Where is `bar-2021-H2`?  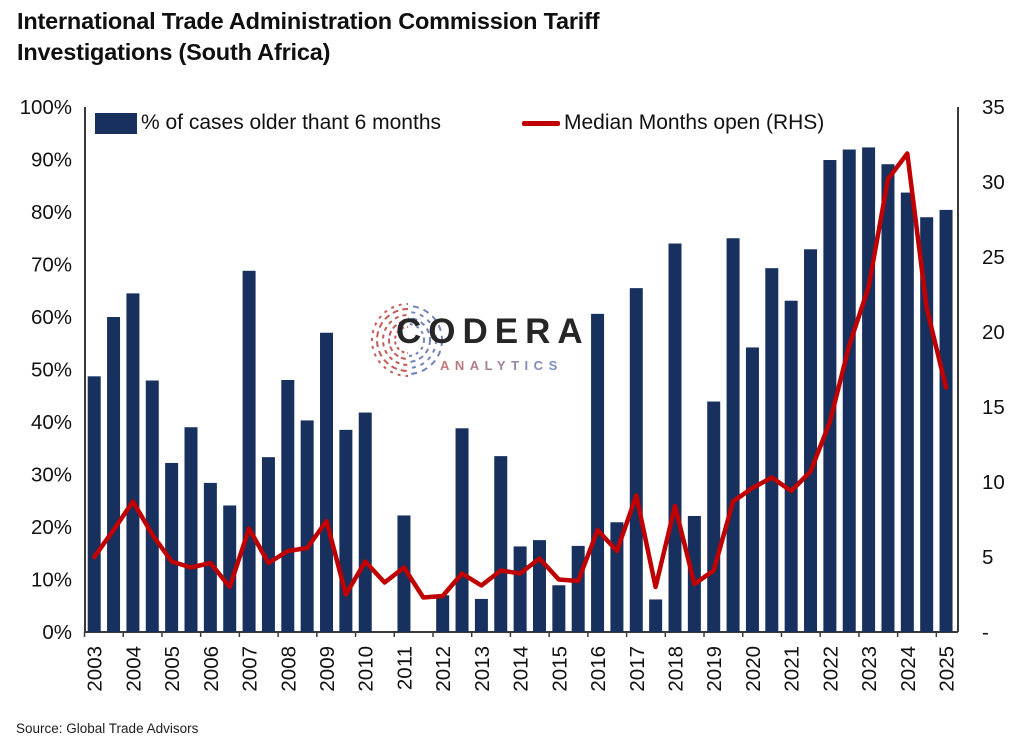
bar-2021-H2 is located at coordinates (811, 440).